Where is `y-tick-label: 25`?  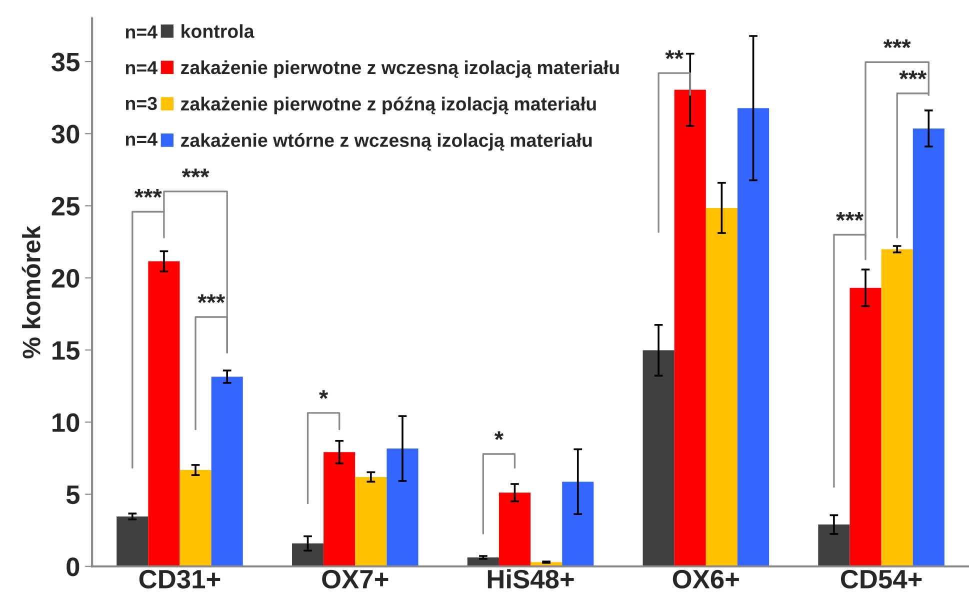
y-tick-label: 25 is located at coordinates (66, 206).